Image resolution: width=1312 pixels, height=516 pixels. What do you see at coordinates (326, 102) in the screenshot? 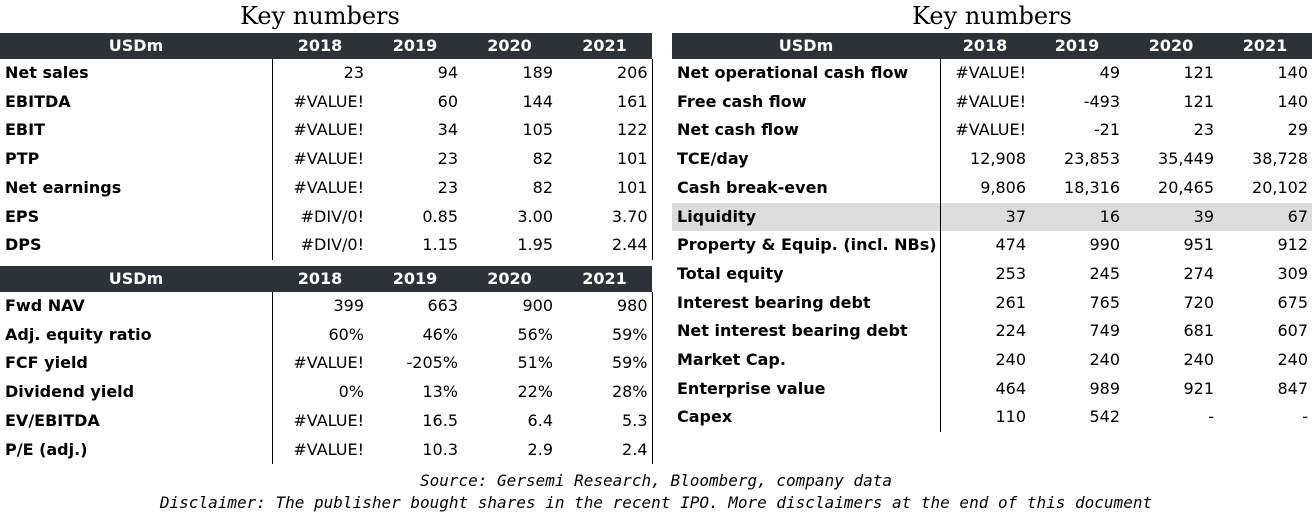
I see `table-row: EBITDA #VALUE! 60 144 161` at bounding box center [326, 102].